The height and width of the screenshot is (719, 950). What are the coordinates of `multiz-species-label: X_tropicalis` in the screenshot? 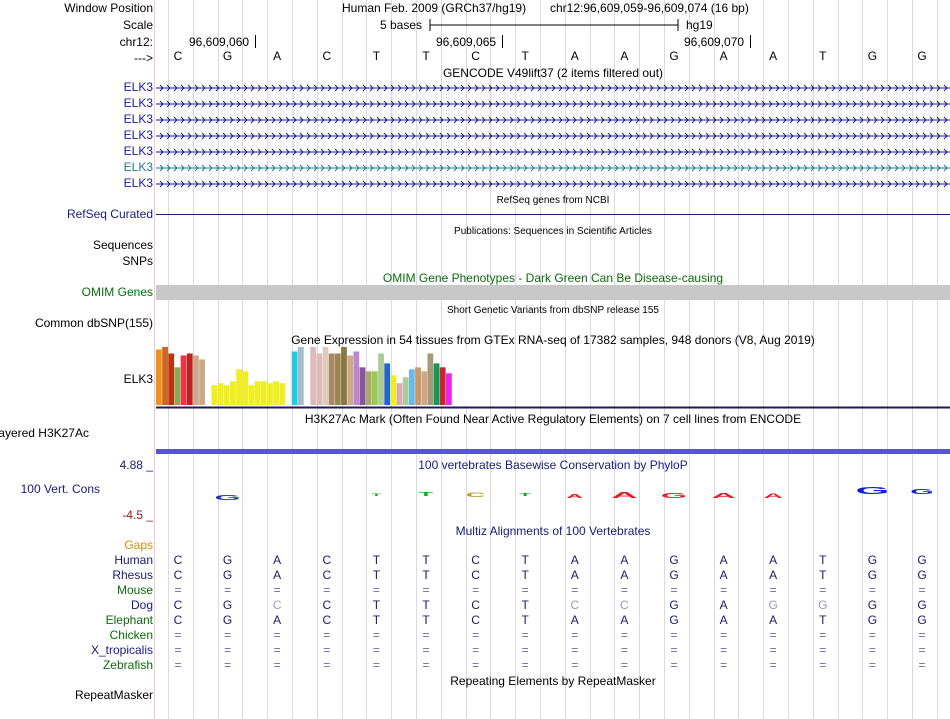 It's located at (121, 650).